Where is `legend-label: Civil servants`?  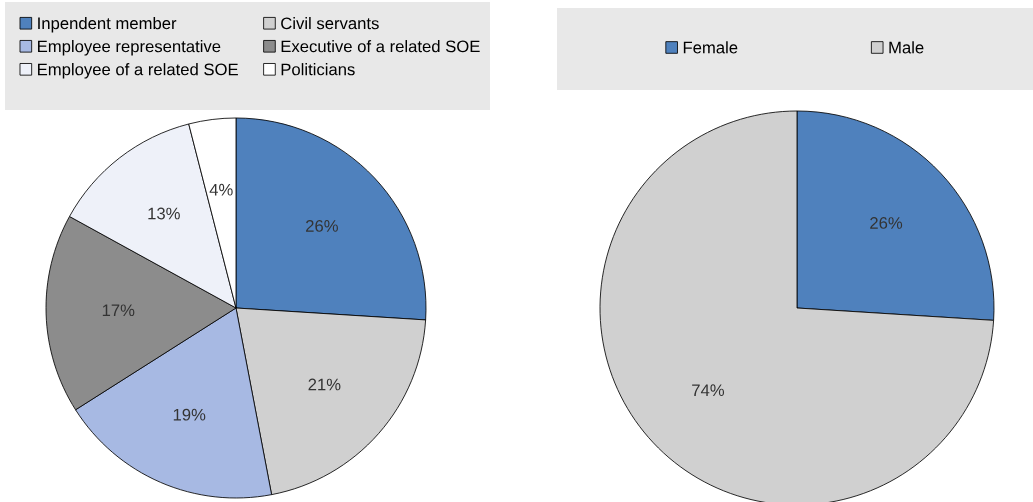
legend-label: Civil servants is located at coordinates (330, 23).